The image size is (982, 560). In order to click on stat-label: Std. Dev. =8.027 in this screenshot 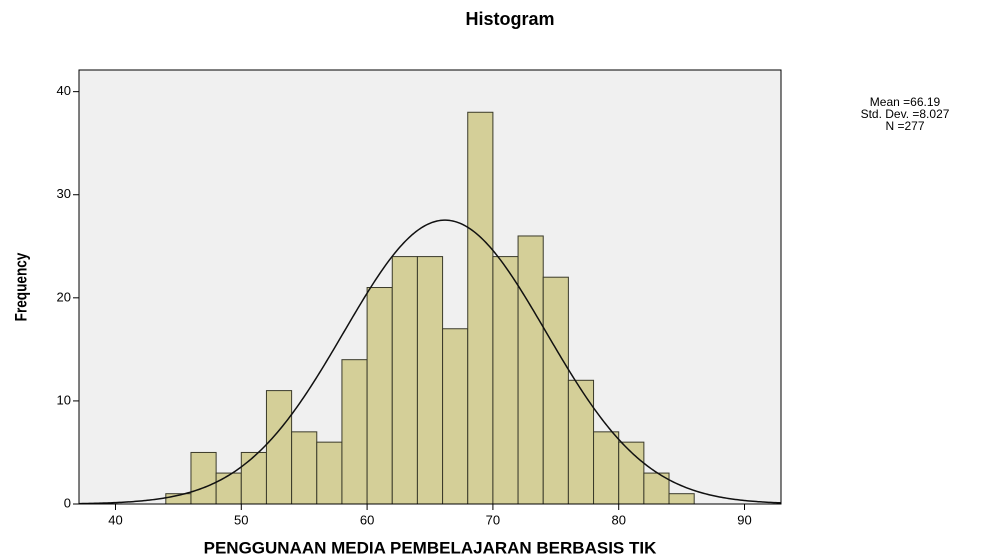, I will do `click(905, 114)`.